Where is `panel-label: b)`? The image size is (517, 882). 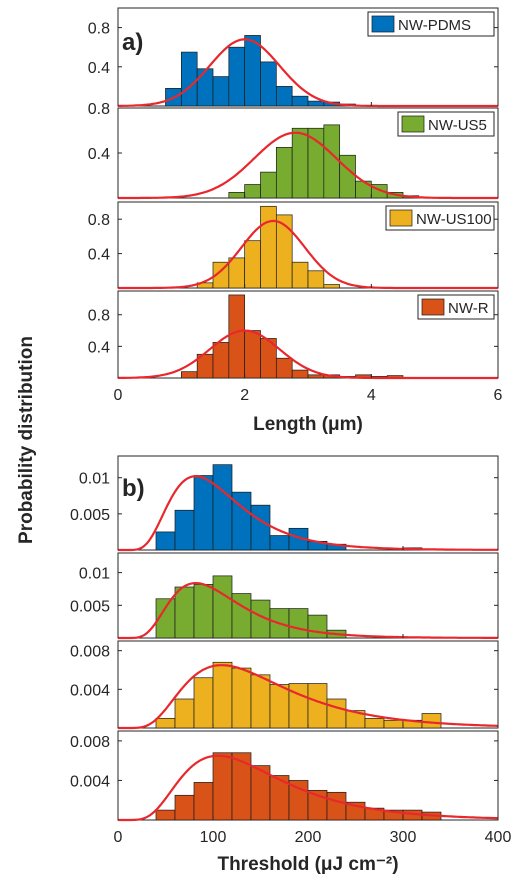
panel-label: b) is located at coordinates (133, 488).